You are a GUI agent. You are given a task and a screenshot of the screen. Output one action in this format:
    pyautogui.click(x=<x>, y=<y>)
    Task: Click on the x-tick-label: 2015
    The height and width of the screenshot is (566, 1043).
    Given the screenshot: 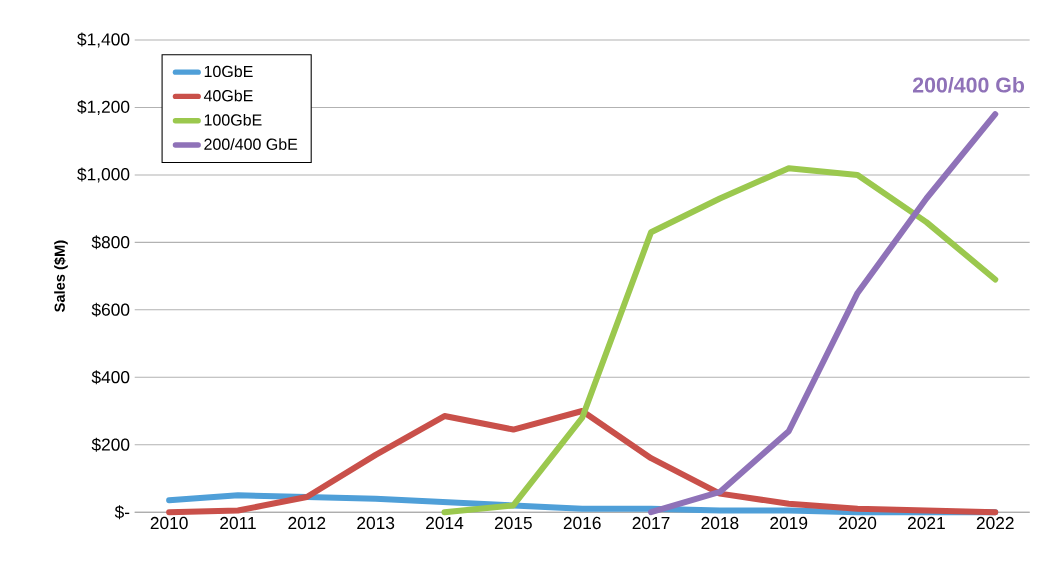 What is the action you would take?
    pyautogui.click(x=513, y=523)
    